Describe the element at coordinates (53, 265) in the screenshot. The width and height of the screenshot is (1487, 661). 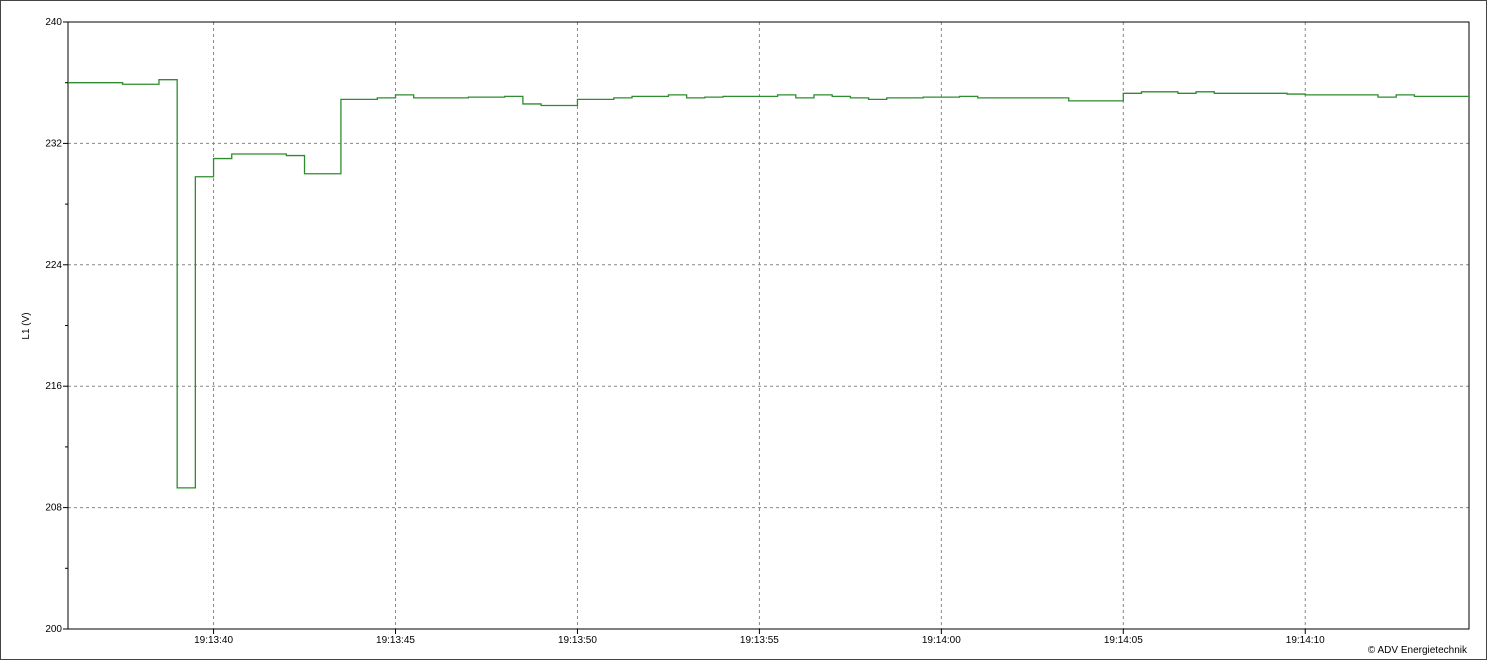
I see `y-tick-label: 224` at that location.